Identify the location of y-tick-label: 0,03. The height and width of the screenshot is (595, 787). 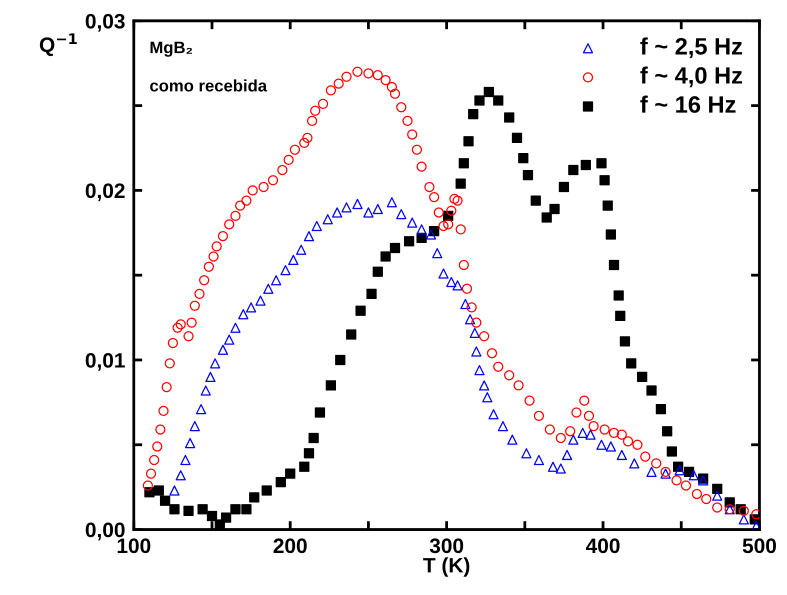
(105, 23).